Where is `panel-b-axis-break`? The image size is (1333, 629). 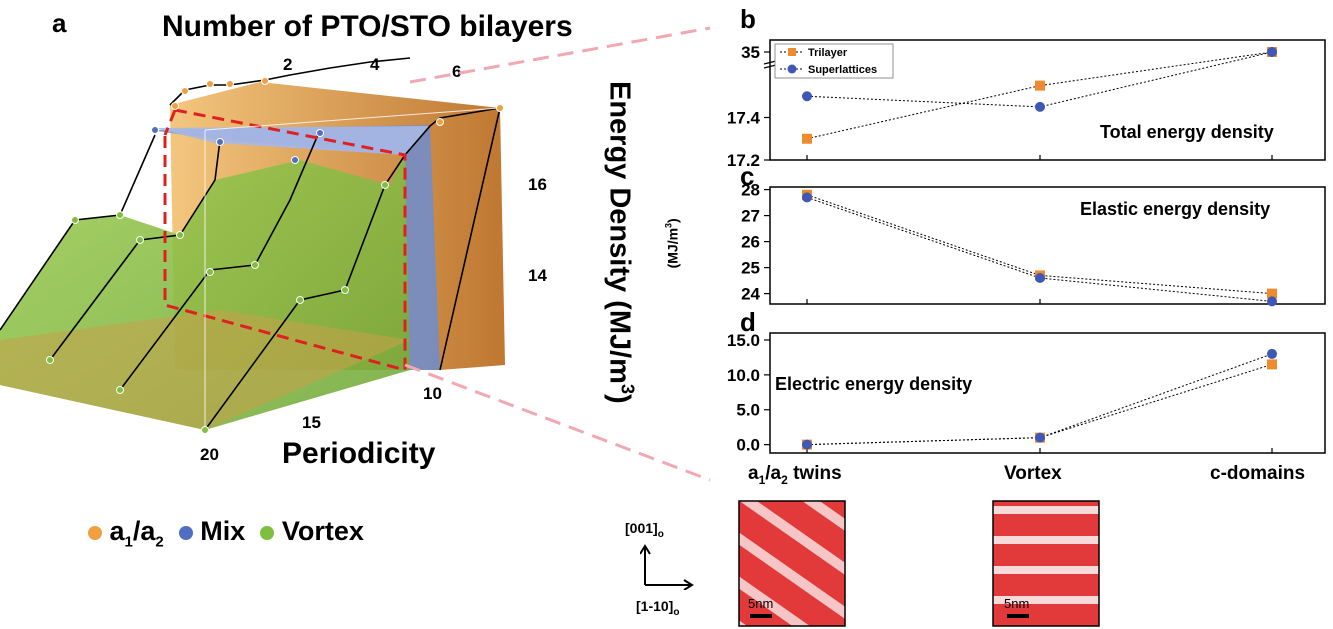 panel-b-axis-break is located at coordinates (770, 64).